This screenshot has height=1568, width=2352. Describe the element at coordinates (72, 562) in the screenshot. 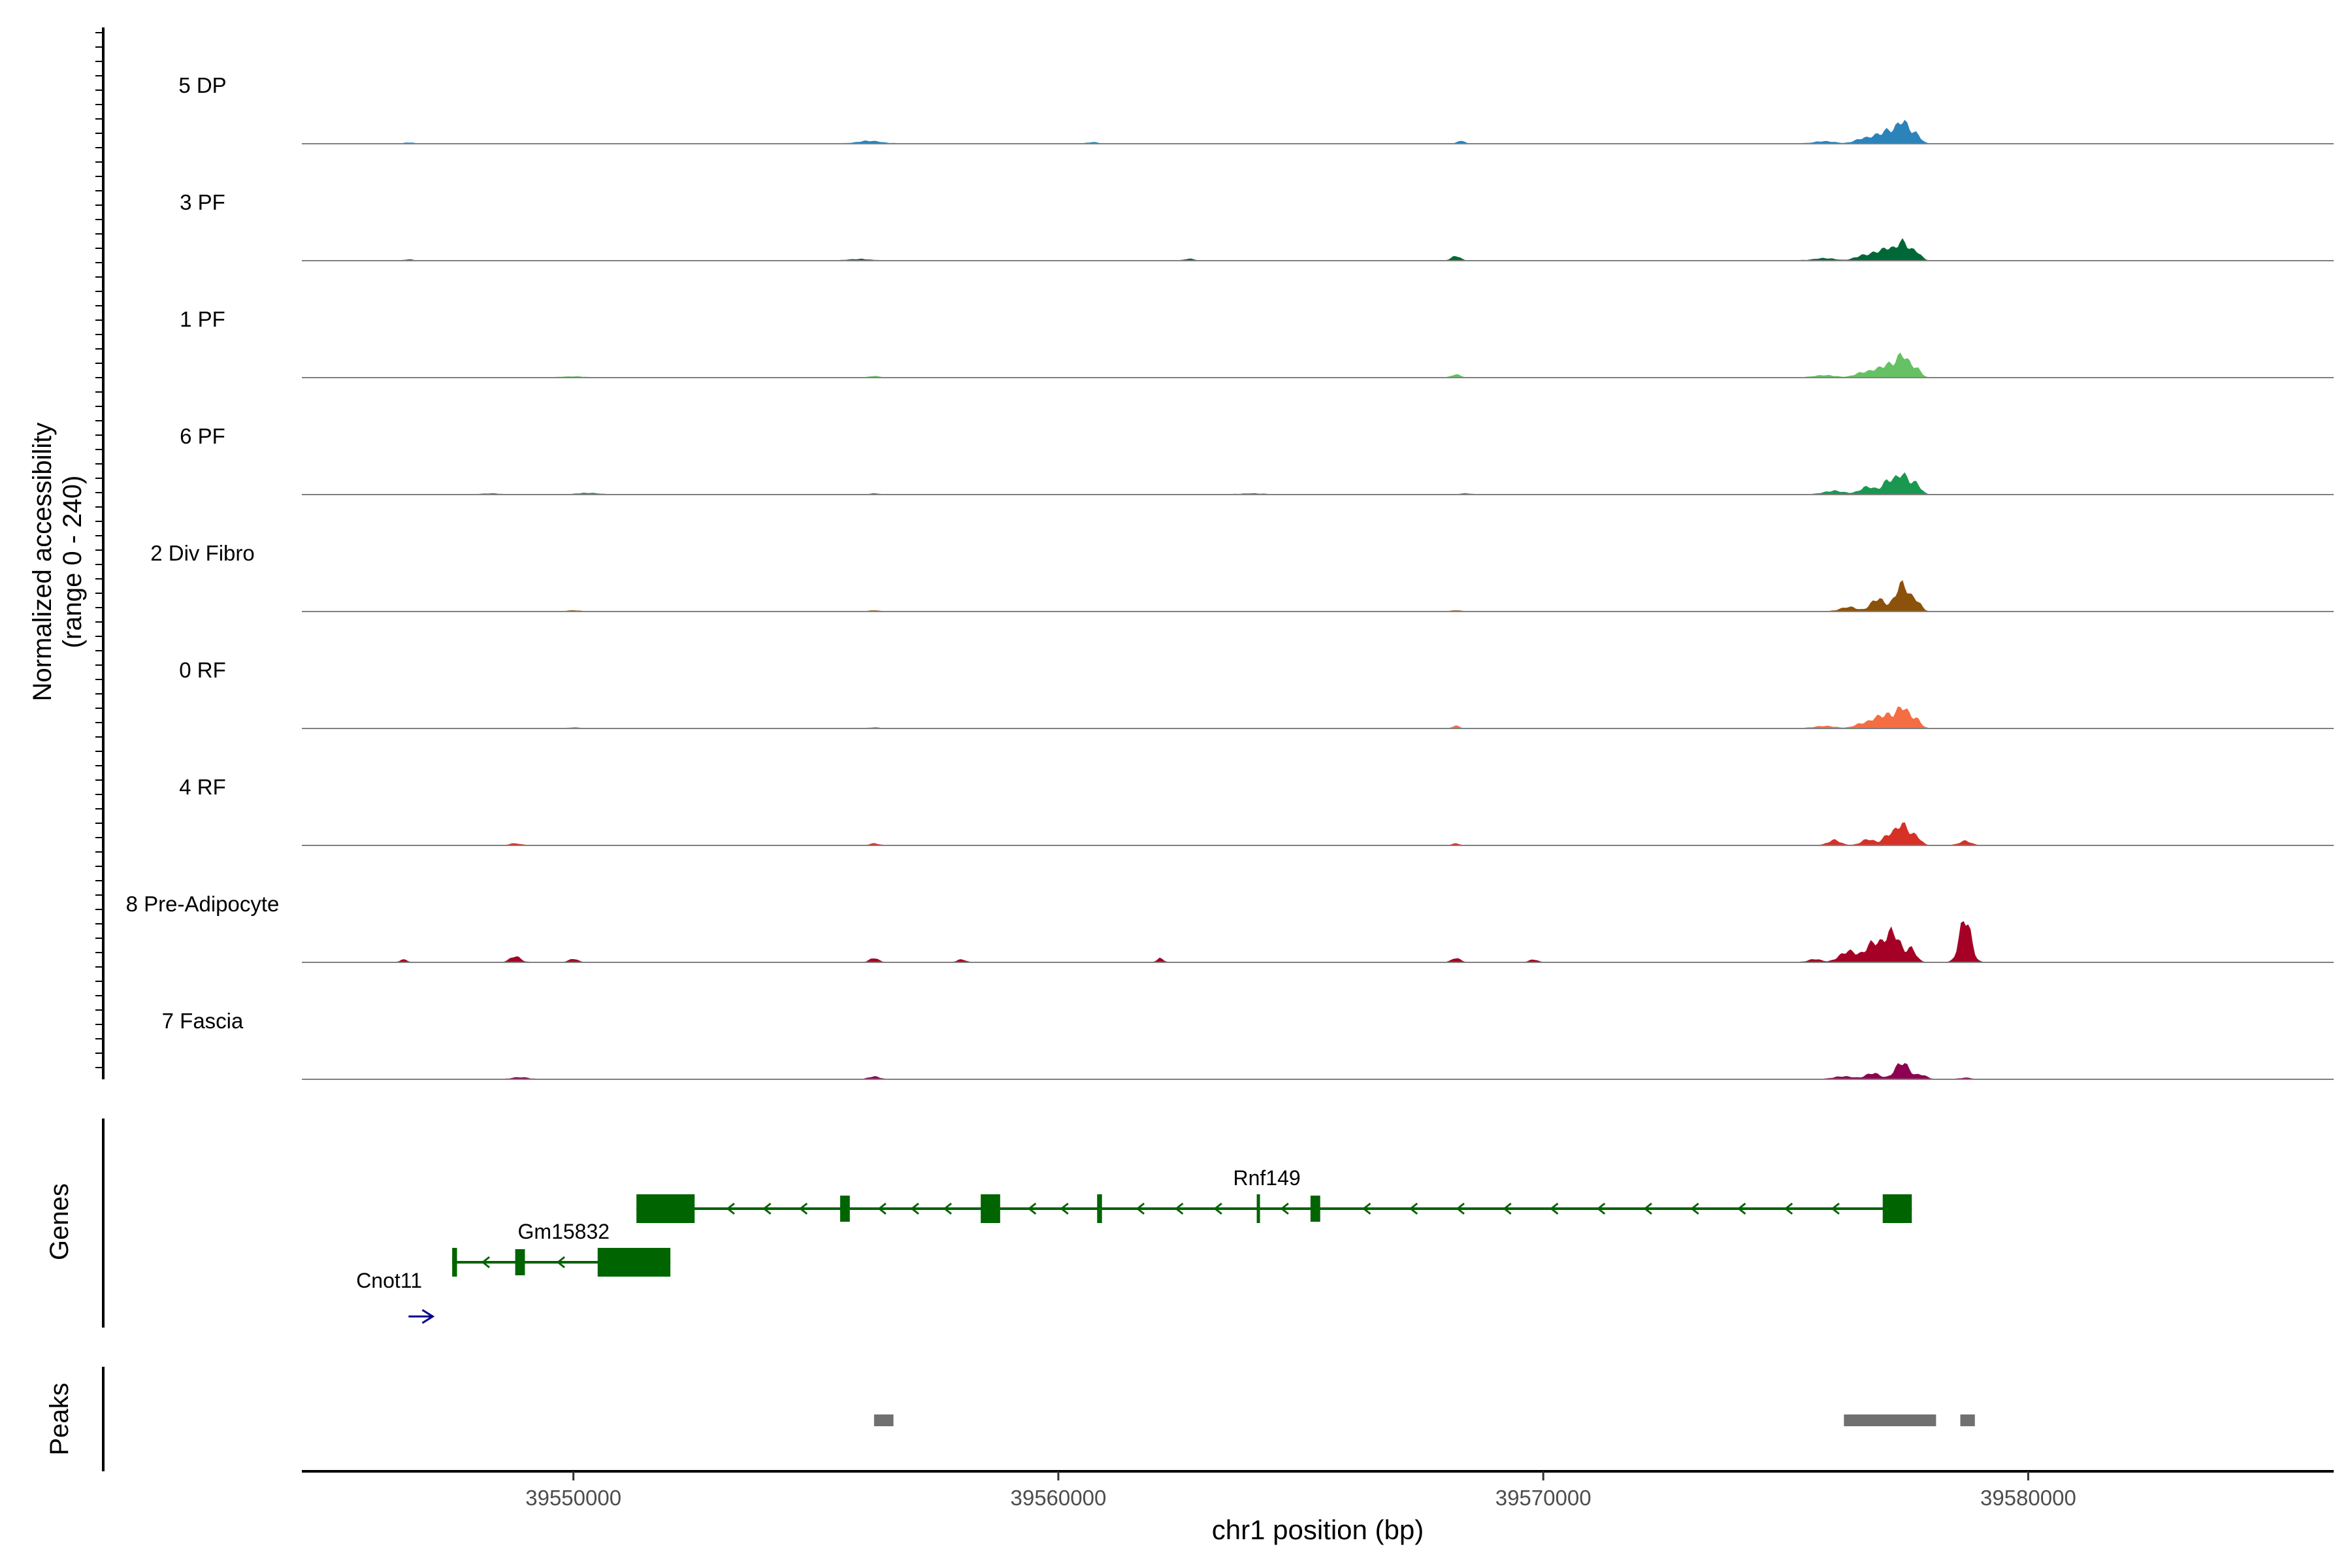

I see `y-axis-title-line2: (range 0 - 240)` at that location.